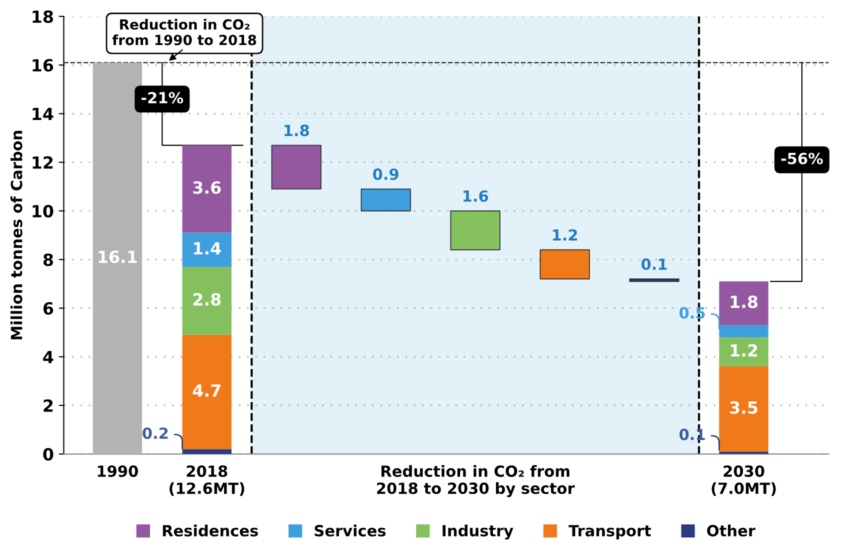 Image resolution: width=850 pixels, height=547 pixels. Describe the element at coordinates (731, 530) in the screenshot. I see `legend-label: Other` at that location.